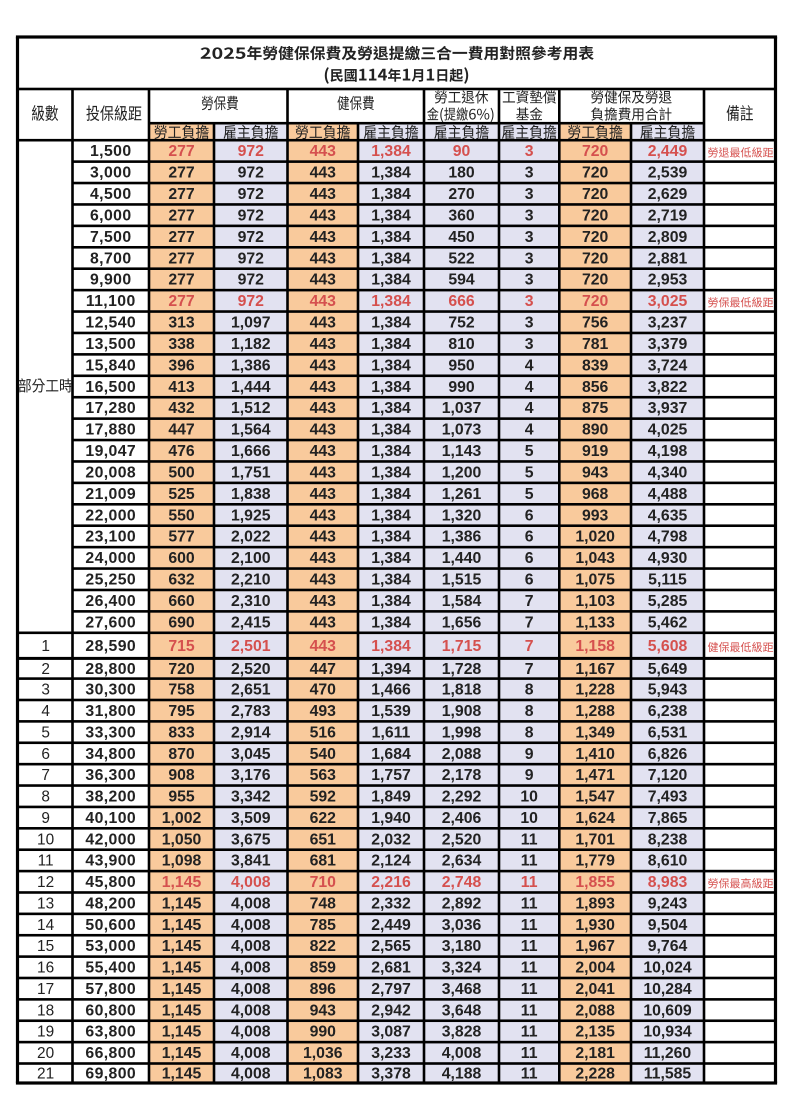 This screenshot has height=1120, width=791. I want to click on svg-text: 22,000, so click(110, 515).